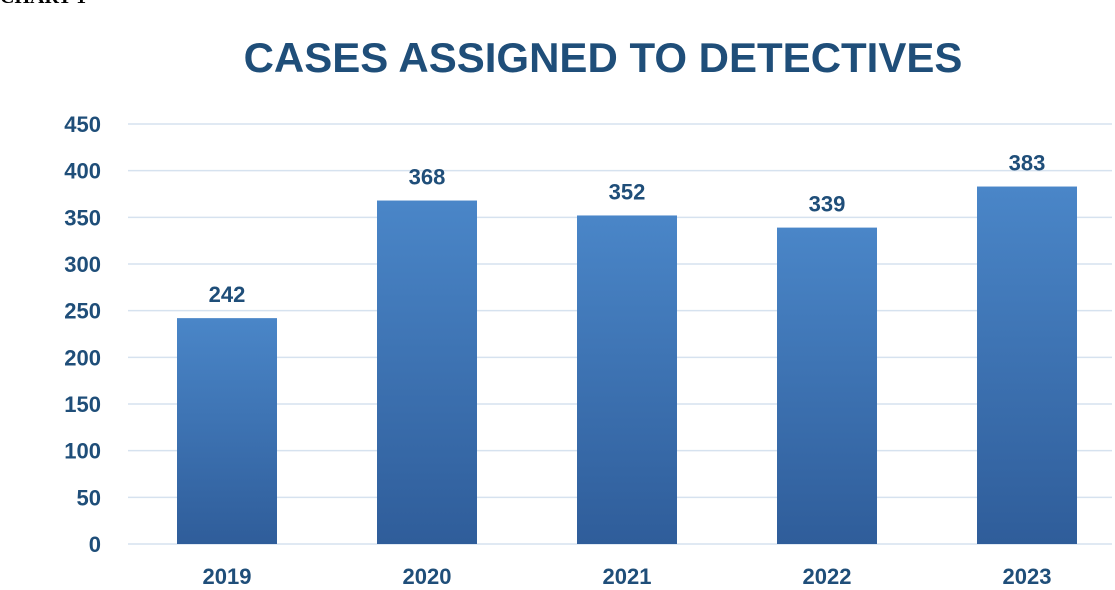 This screenshot has width=1115, height=590. Describe the element at coordinates (627, 191) in the screenshot. I see `data-label-2021: 352` at that location.